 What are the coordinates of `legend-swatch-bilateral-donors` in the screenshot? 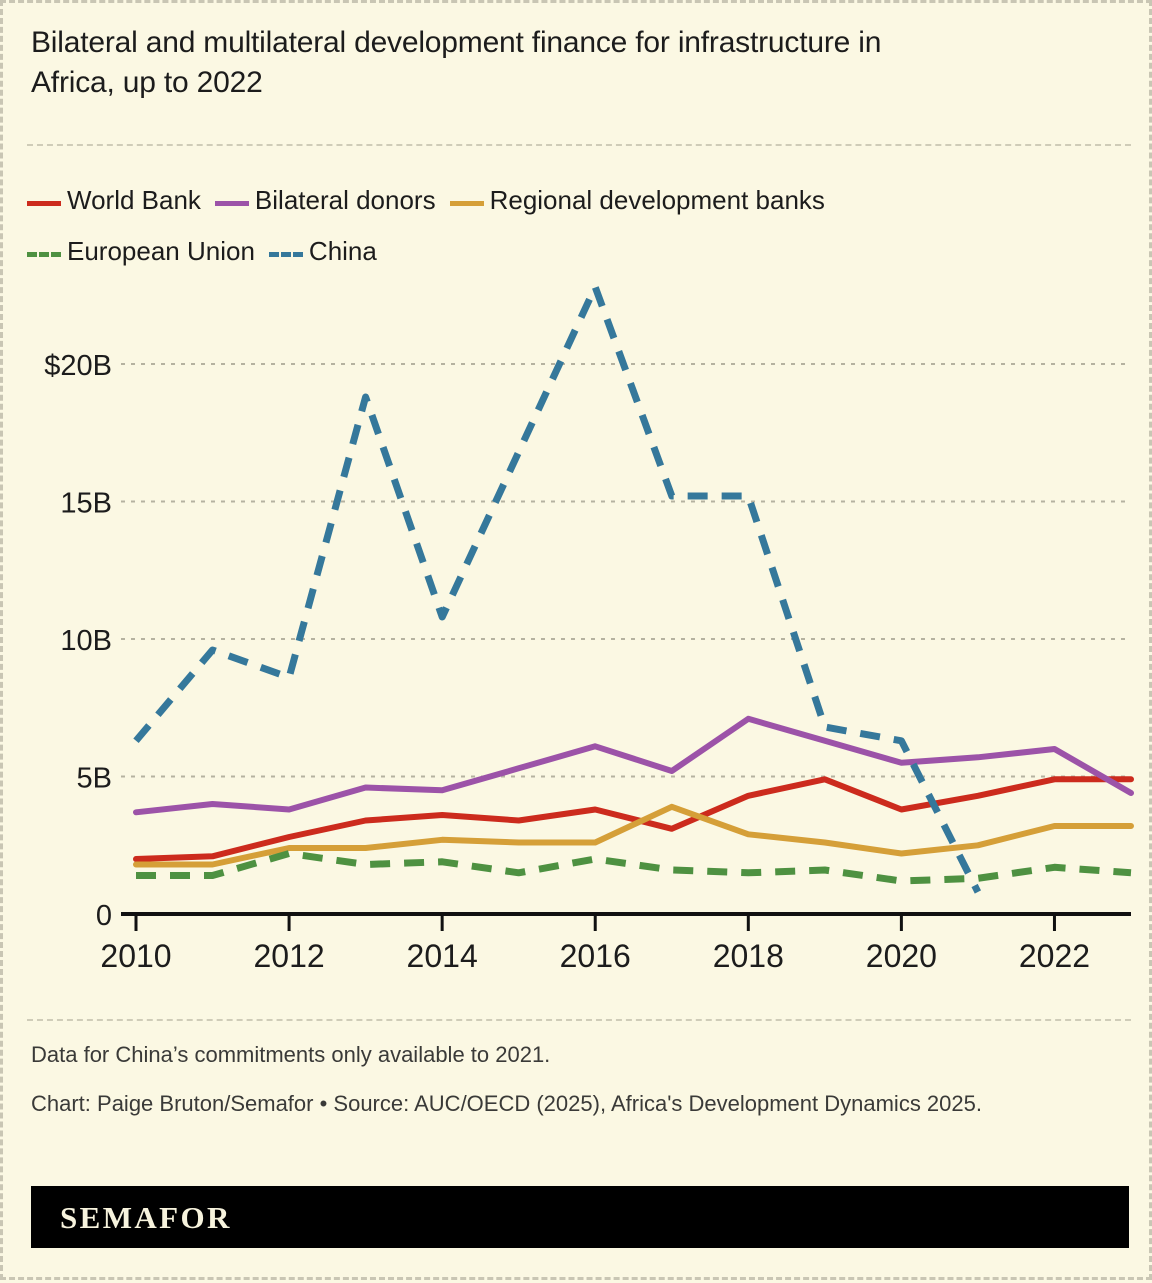 It's located at (231, 203).